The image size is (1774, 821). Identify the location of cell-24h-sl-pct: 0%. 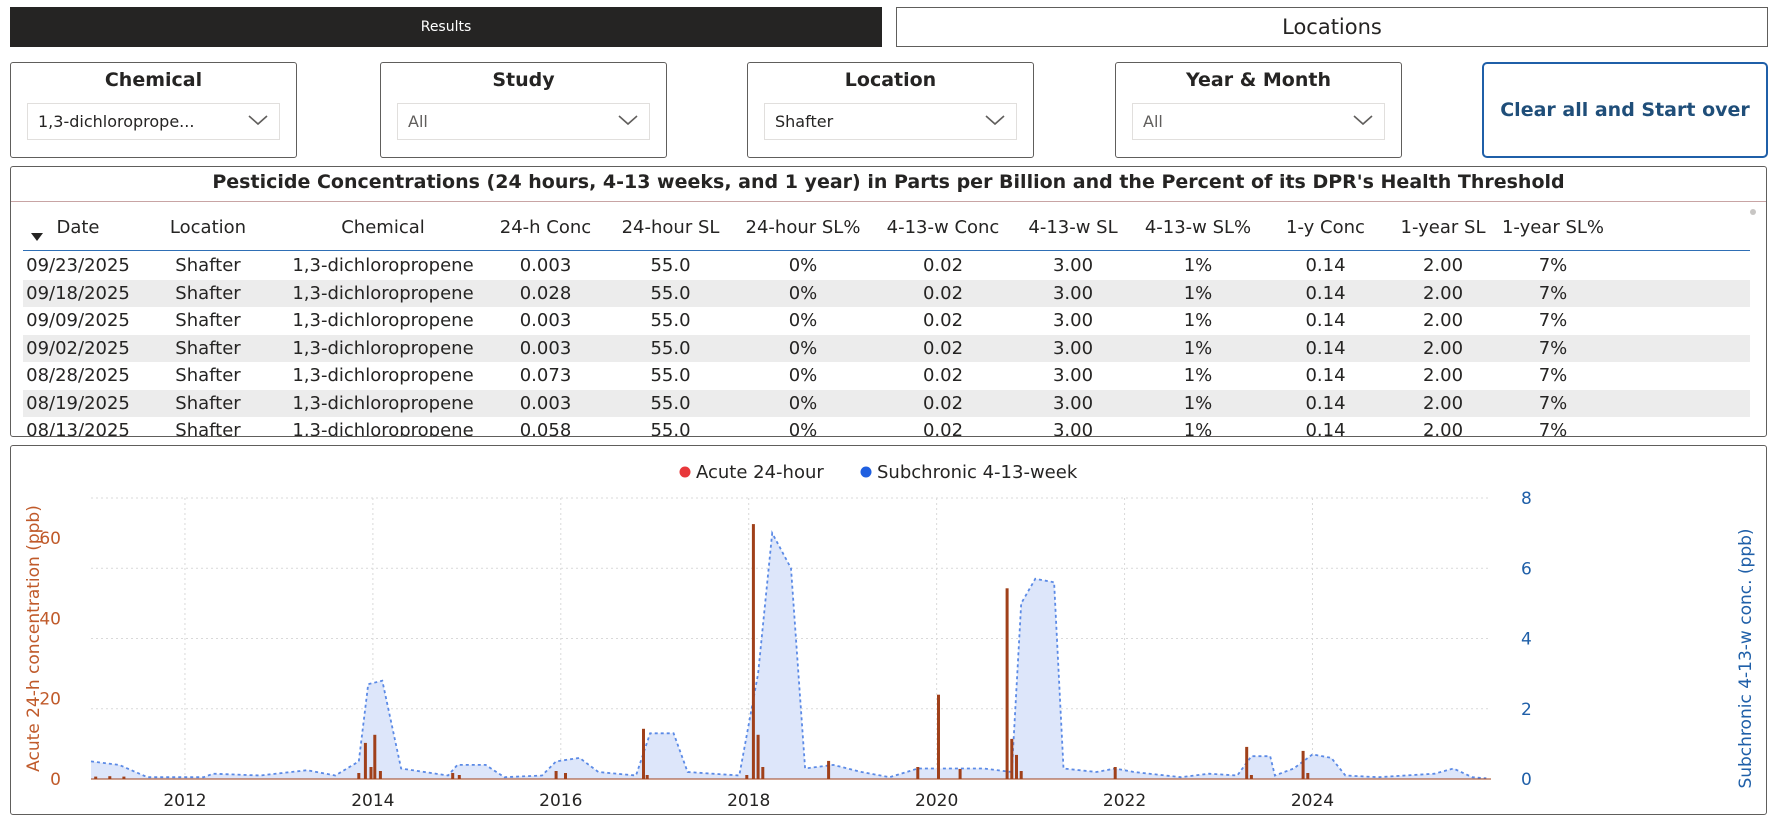
(803, 403).